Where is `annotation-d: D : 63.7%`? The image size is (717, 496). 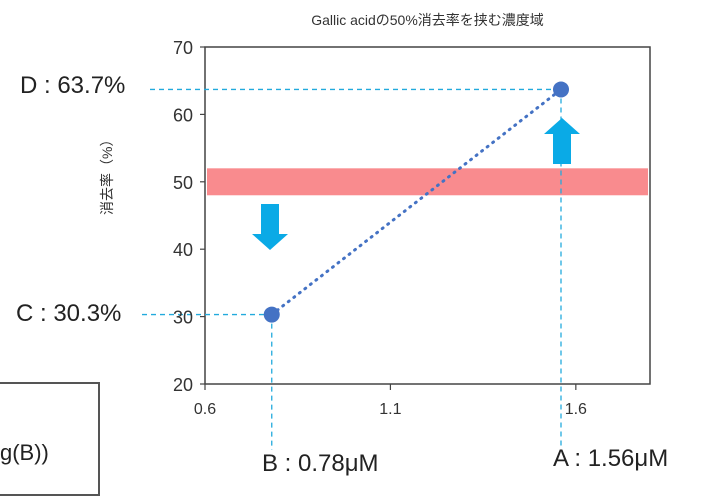 annotation-d: D : 63.7% is located at coordinates (73, 85).